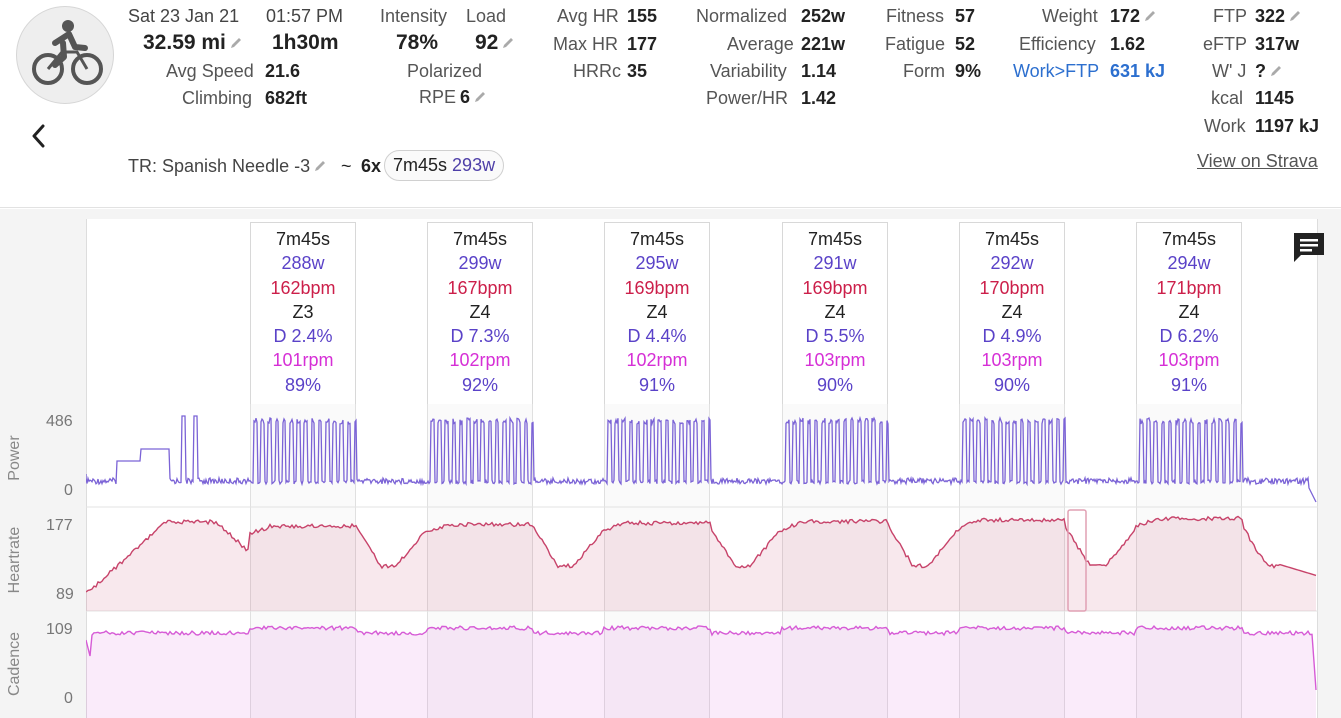 This screenshot has height=718, width=1341. Describe the element at coordinates (1275, 98) in the screenshot. I see `kcal-value: 1145` at that location.